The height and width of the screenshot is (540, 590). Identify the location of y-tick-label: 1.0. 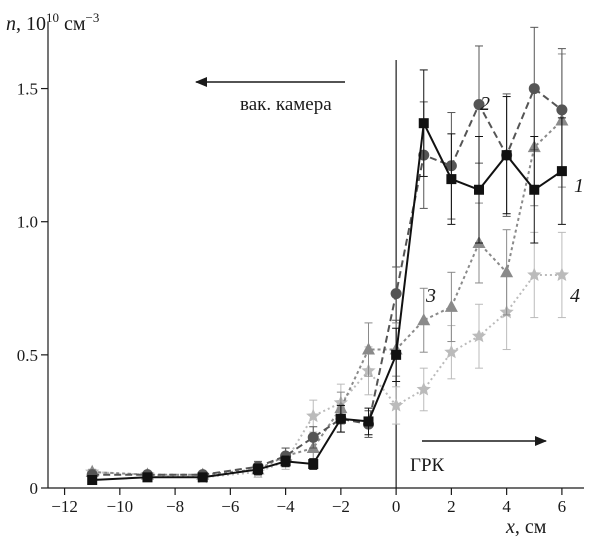
(27, 222).